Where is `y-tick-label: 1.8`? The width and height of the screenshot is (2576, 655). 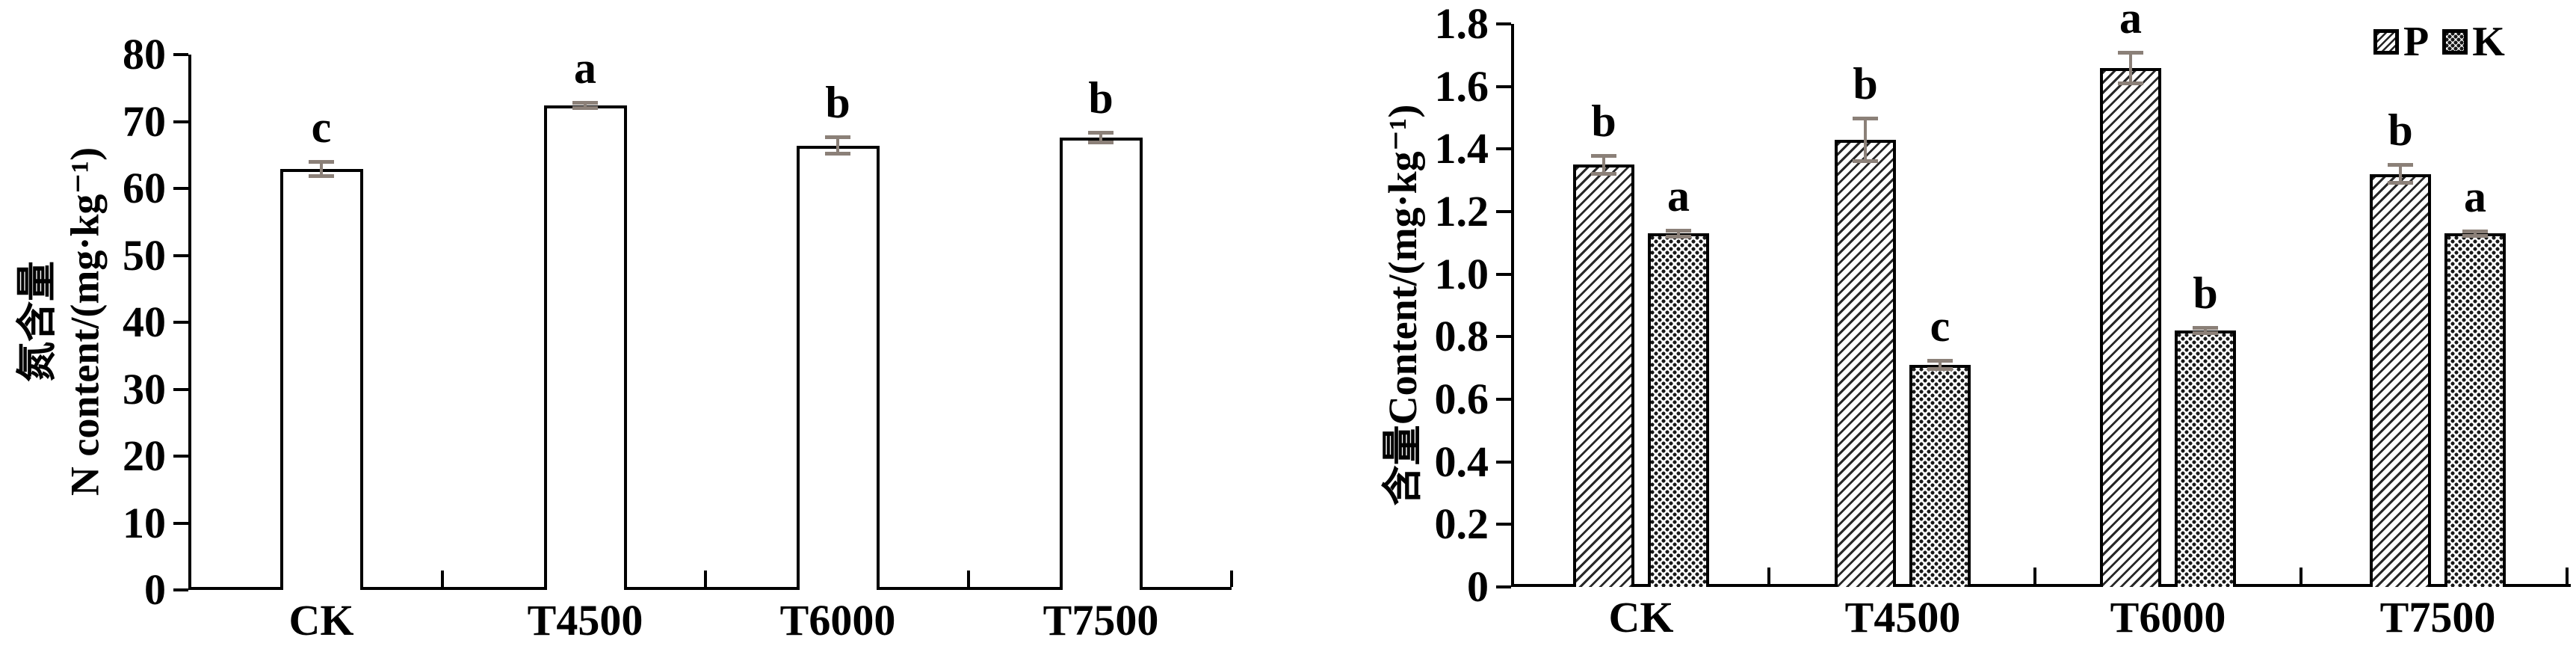 y-tick-label: 1.8 is located at coordinates (1461, 24).